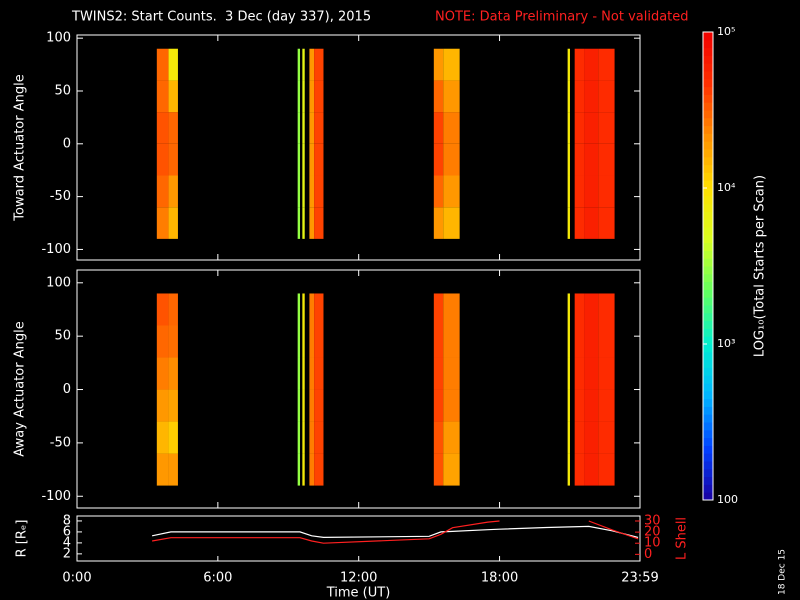  Describe the element at coordinates (358, 593) in the screenshot. I see `x-axis-label: Time (UT)` at that location.